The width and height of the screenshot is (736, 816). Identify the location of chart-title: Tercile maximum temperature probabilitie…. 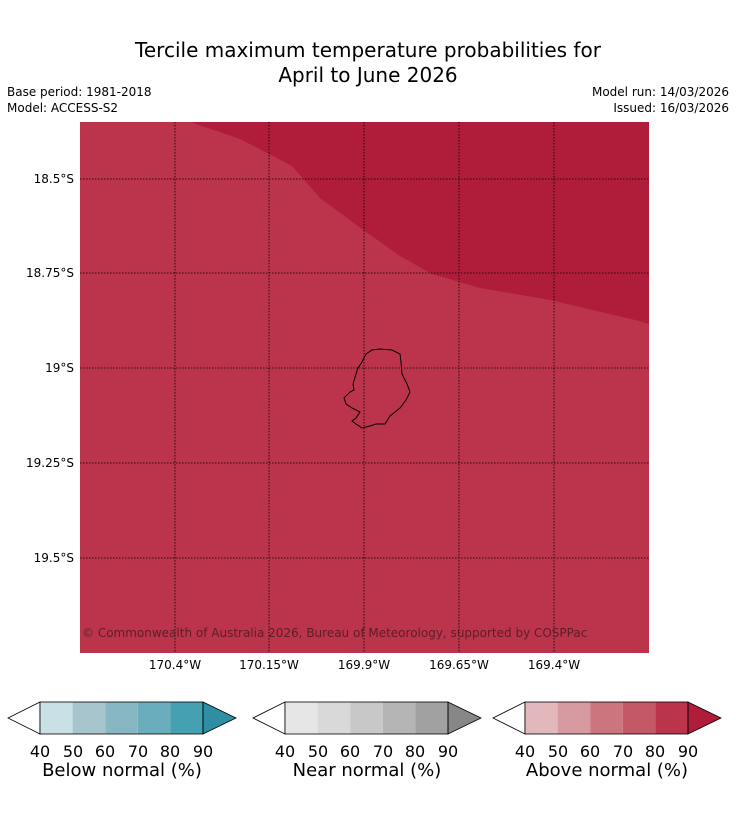
(368, 63).